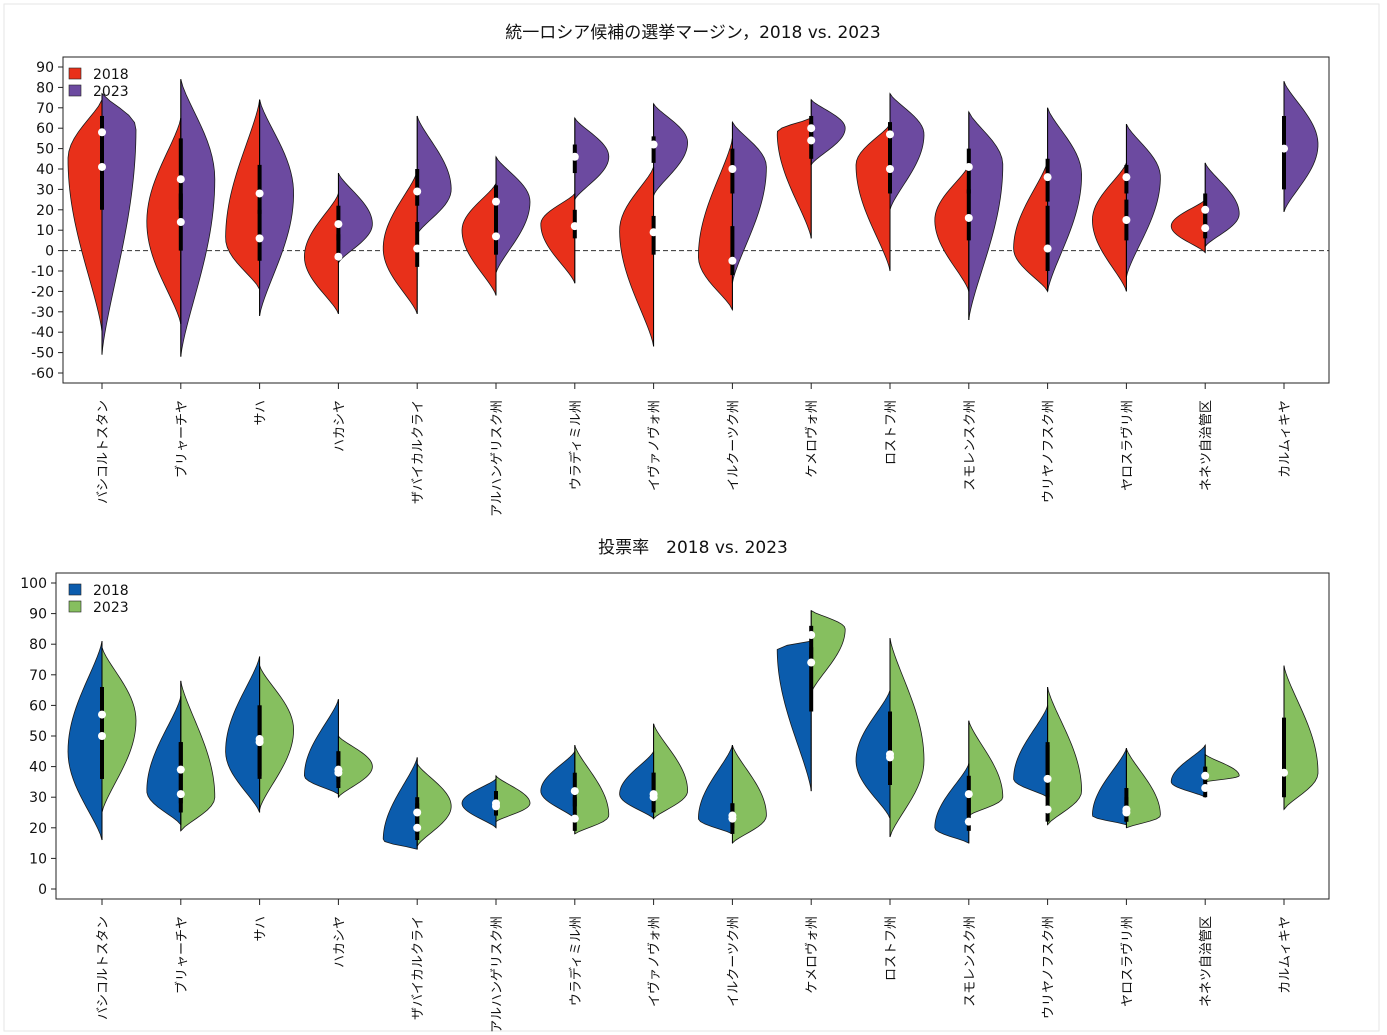  What do you see at coordinates (42, 333) in the screenshot?
I see `margin-ytick-label: -40` at bounding box center [42, 333].